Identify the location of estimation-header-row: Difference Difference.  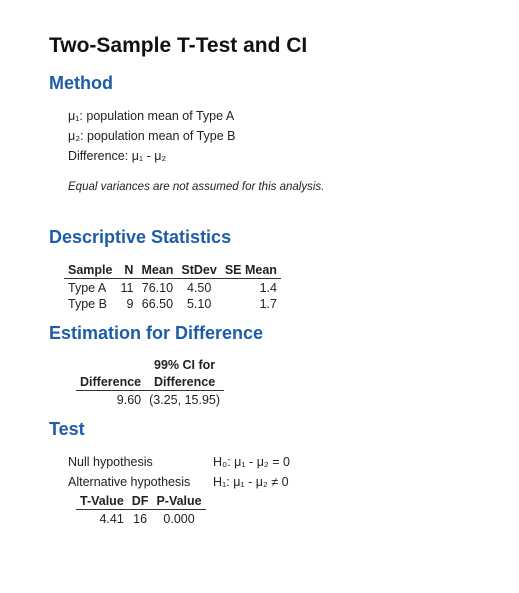
(150, 383).